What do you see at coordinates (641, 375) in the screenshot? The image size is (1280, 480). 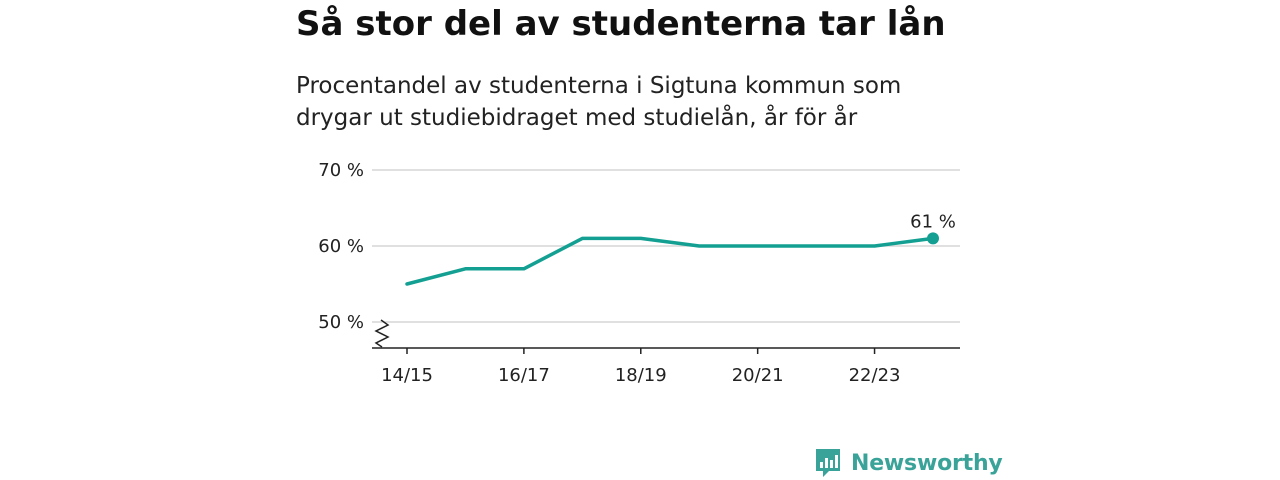 I see `x-tick-label: 18/19` at bounding box center [641, 375].